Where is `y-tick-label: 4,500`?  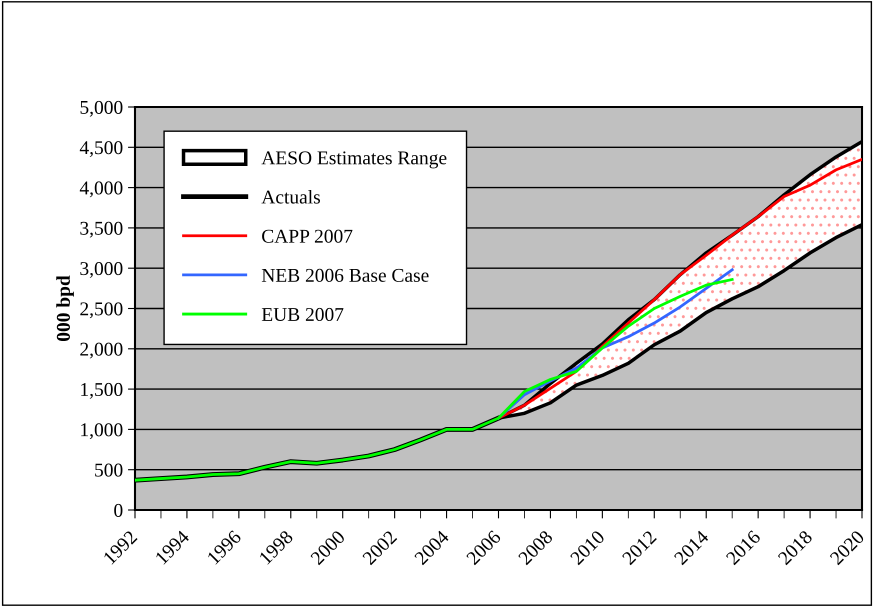 y-tick-label: 4,500 is located at coordinates (101, 149).